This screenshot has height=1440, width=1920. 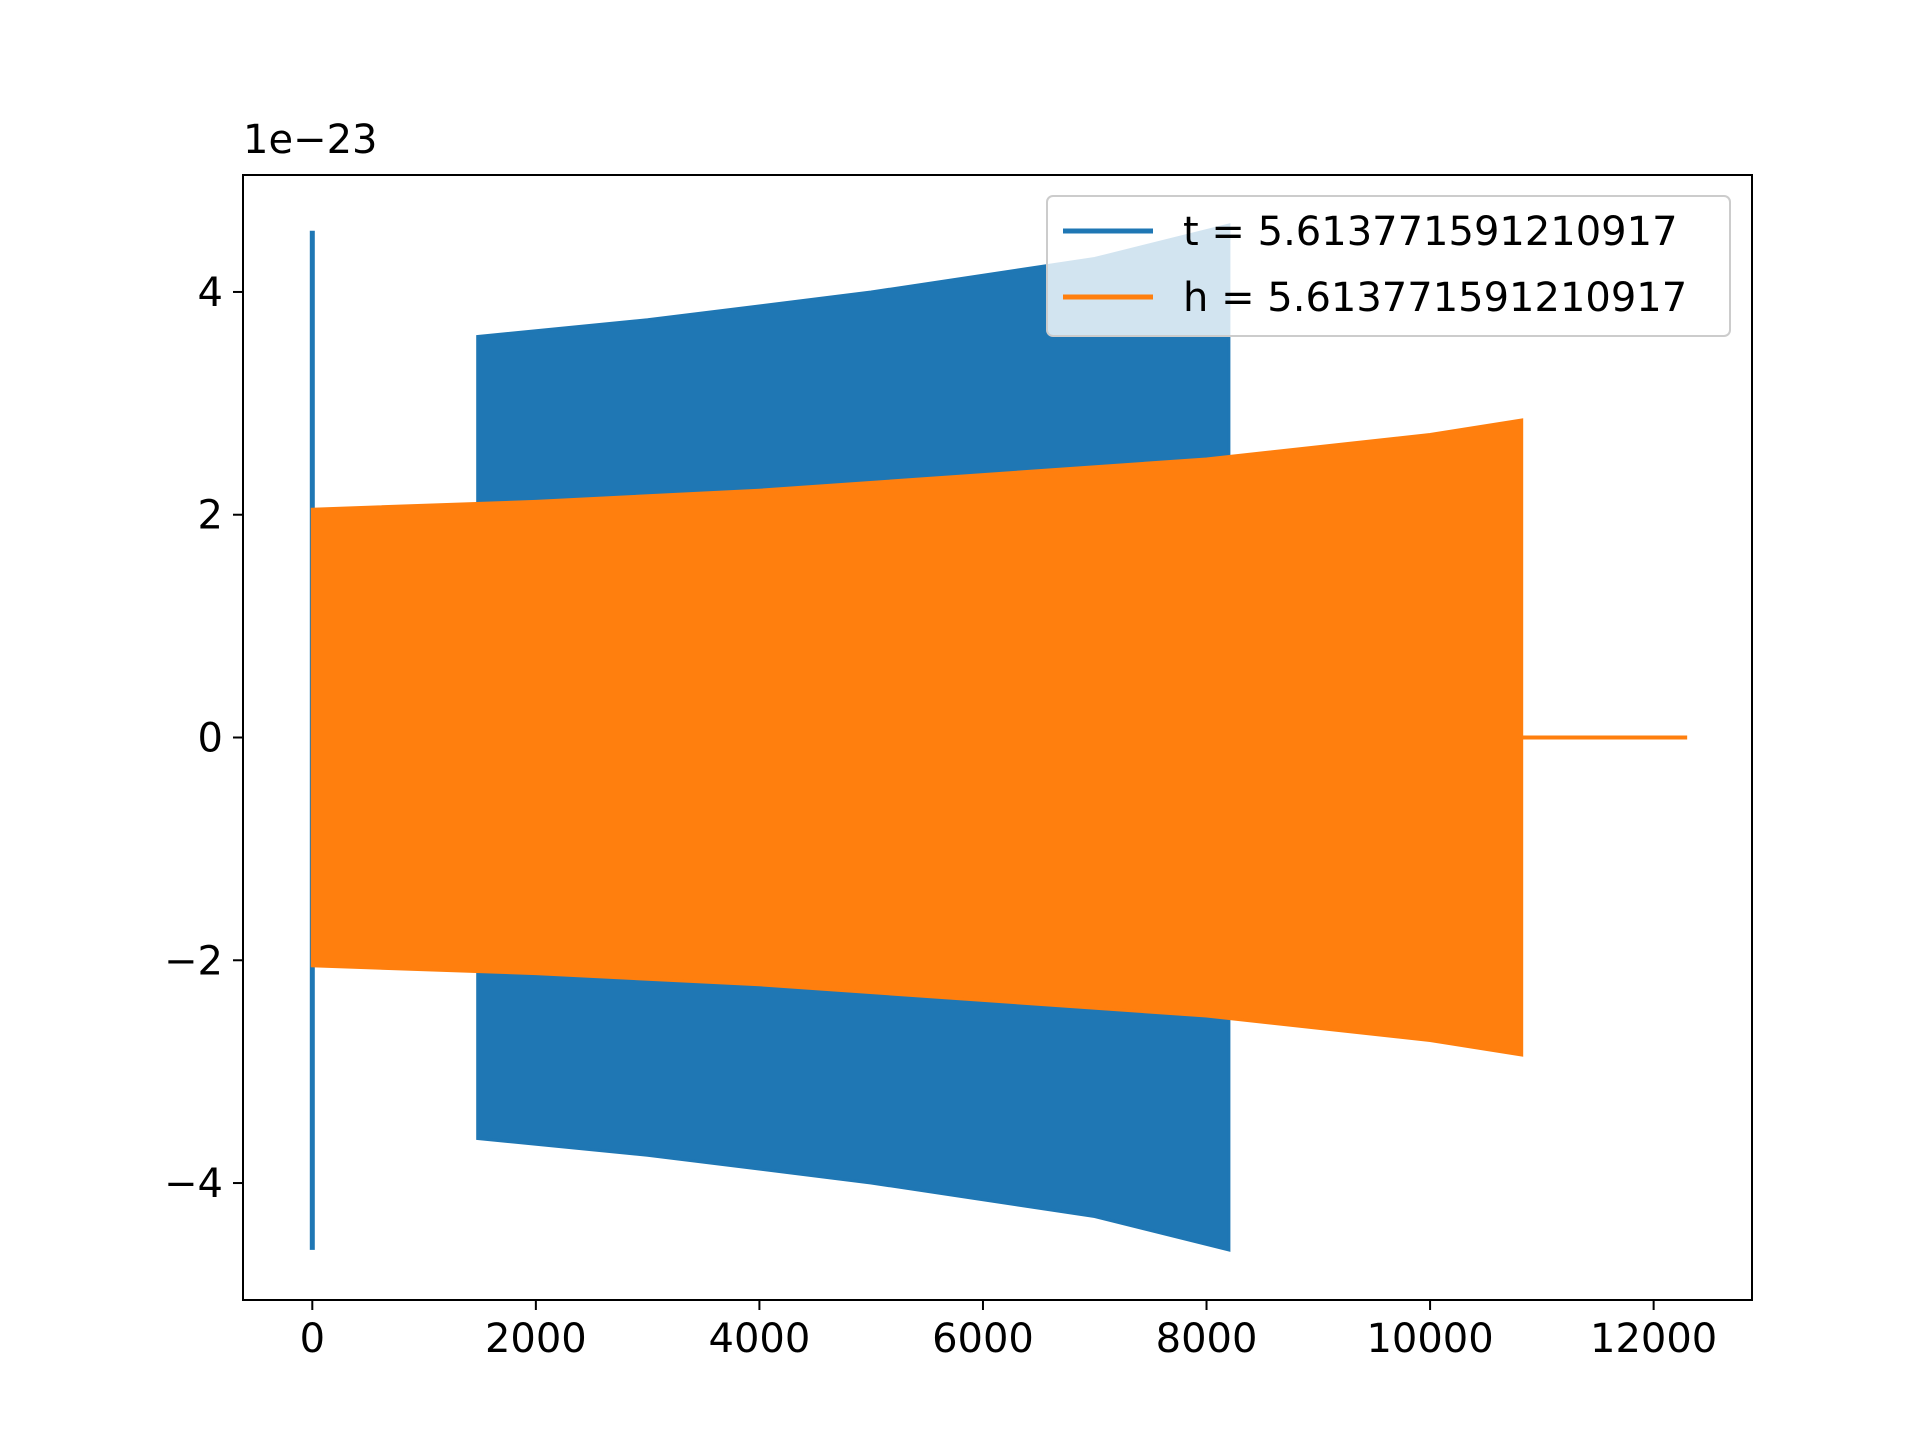 What do you see at coordinates (210, 516) in the screenshot?
I see `y-tick-label: 2` at bounding box center [210, 516].